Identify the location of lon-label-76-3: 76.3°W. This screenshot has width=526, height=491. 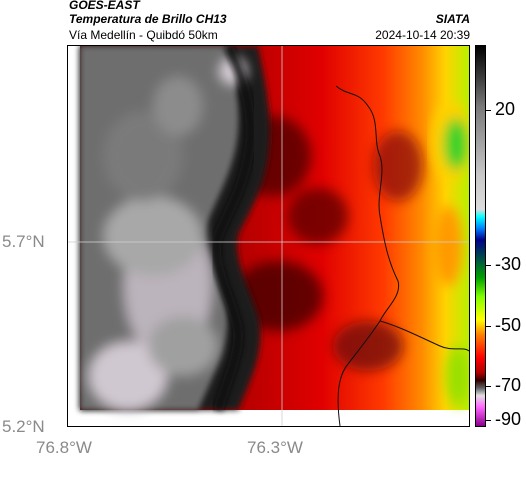
(275, 447).